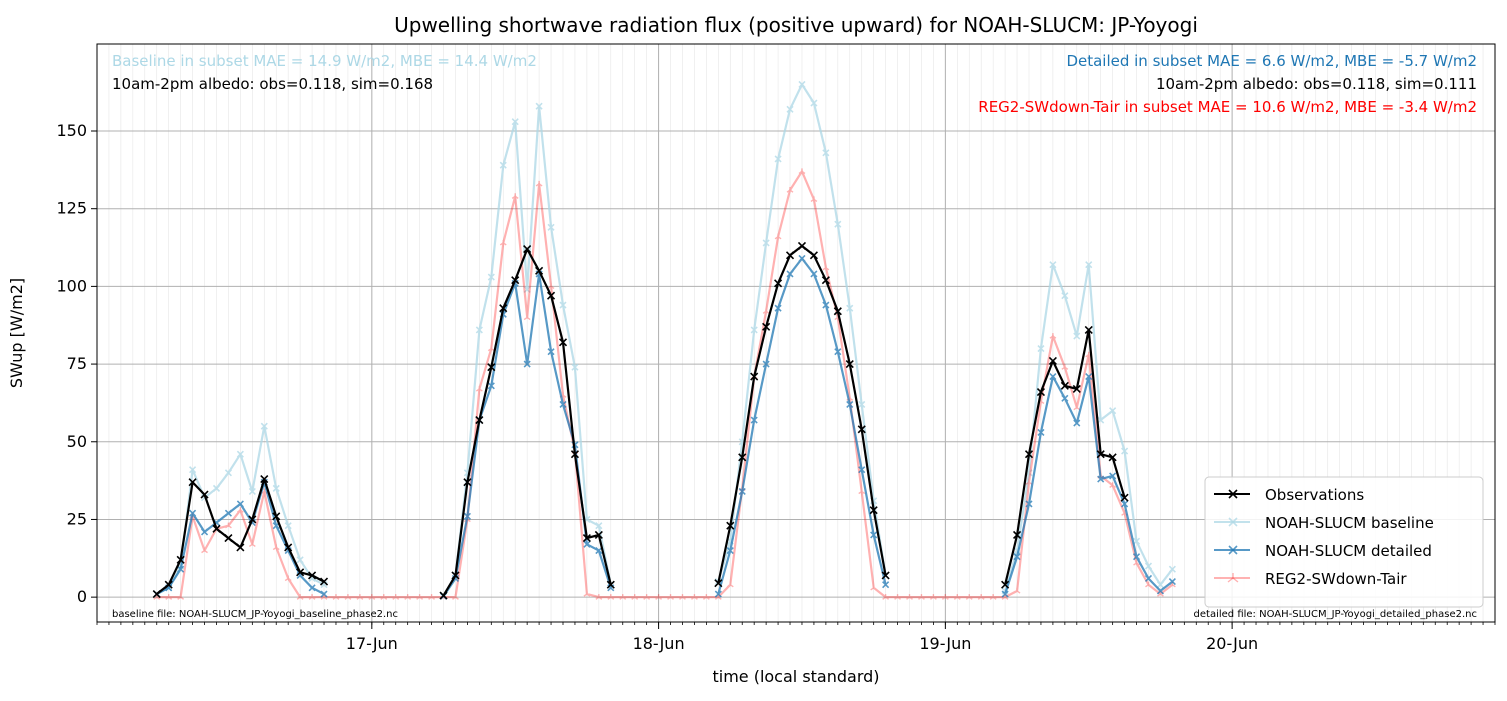  I want to click on legend-marker-reg2, so click(1233, 578).